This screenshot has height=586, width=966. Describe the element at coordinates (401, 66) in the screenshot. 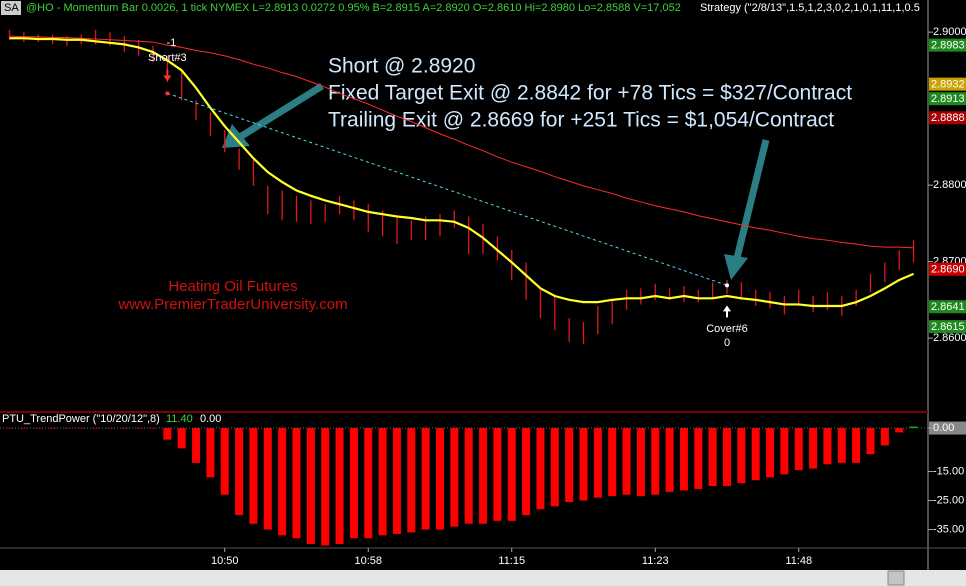

I see `annotation: Short @ 2.8920` at that location.